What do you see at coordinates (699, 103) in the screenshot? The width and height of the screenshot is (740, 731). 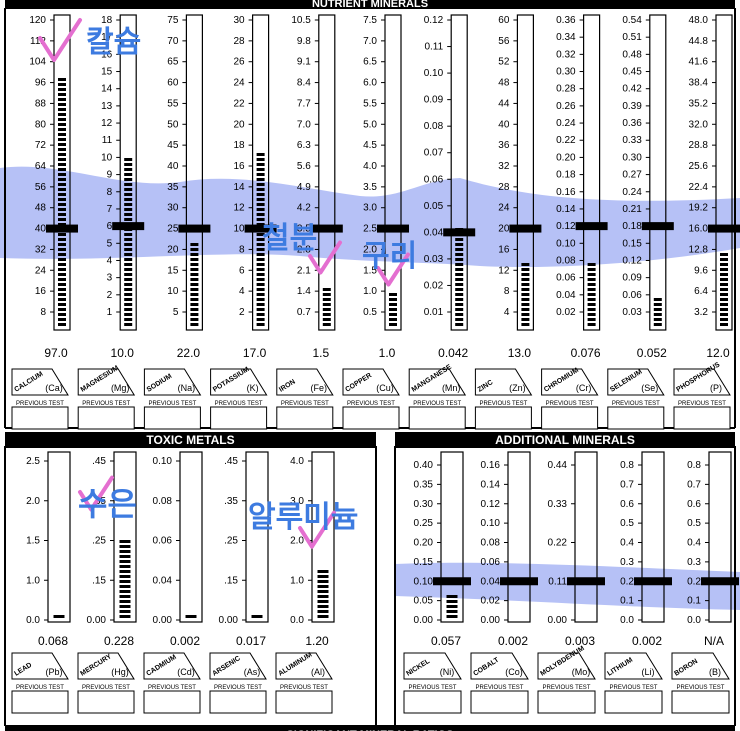 I see `tick-label-phosphorus: 35.2` at bounding box center [699, 103].